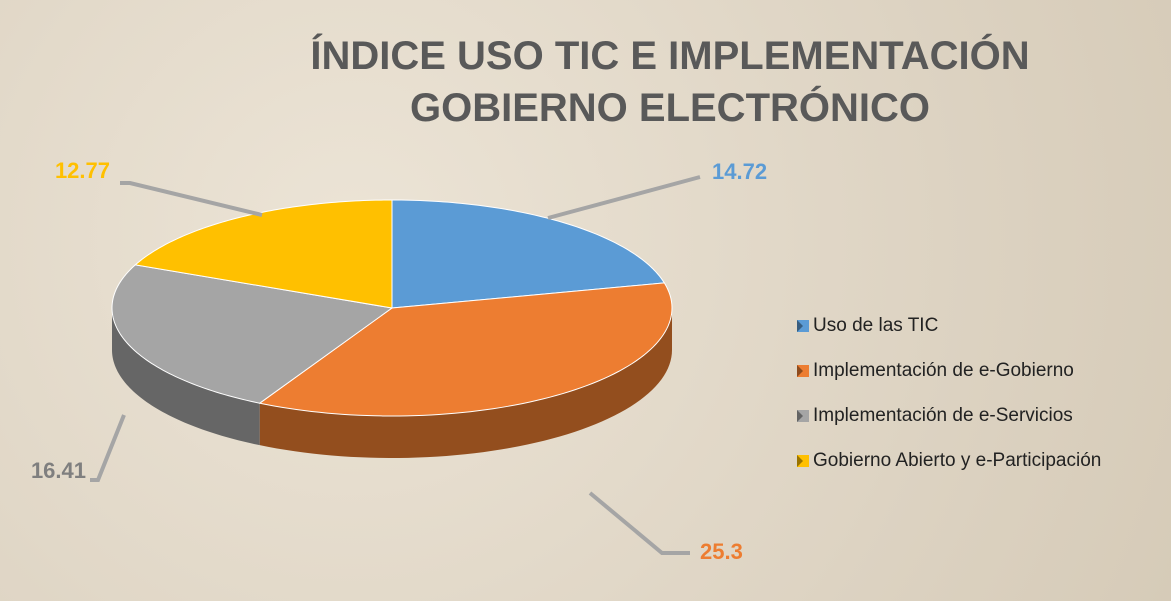 The height and width of the screenshot is (601, 1171). I want to click on legend-item: Gobierno Abierto y e-Participación, so click(949, 460).